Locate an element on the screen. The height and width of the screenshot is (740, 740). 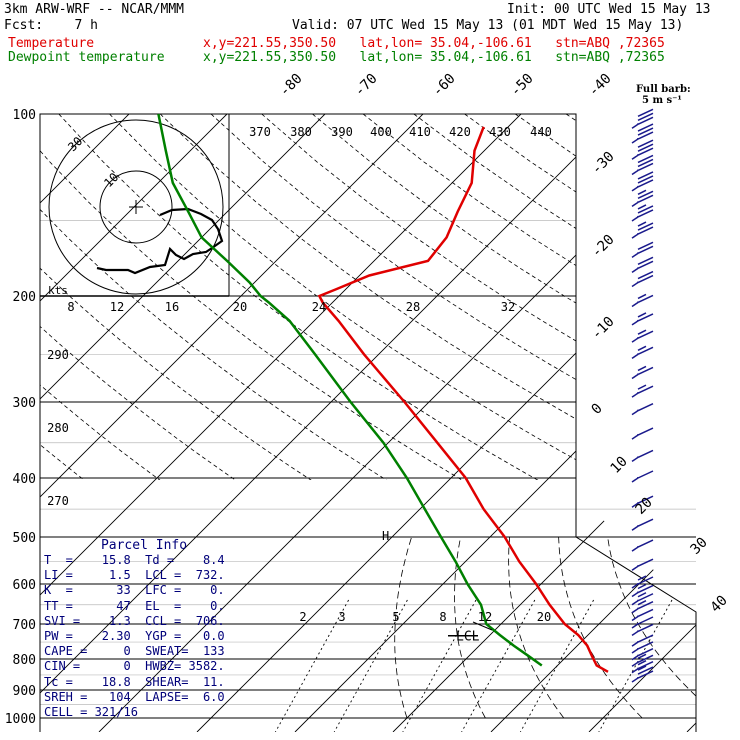
theta-label-left: 280 is located at coordinates (58, 428).